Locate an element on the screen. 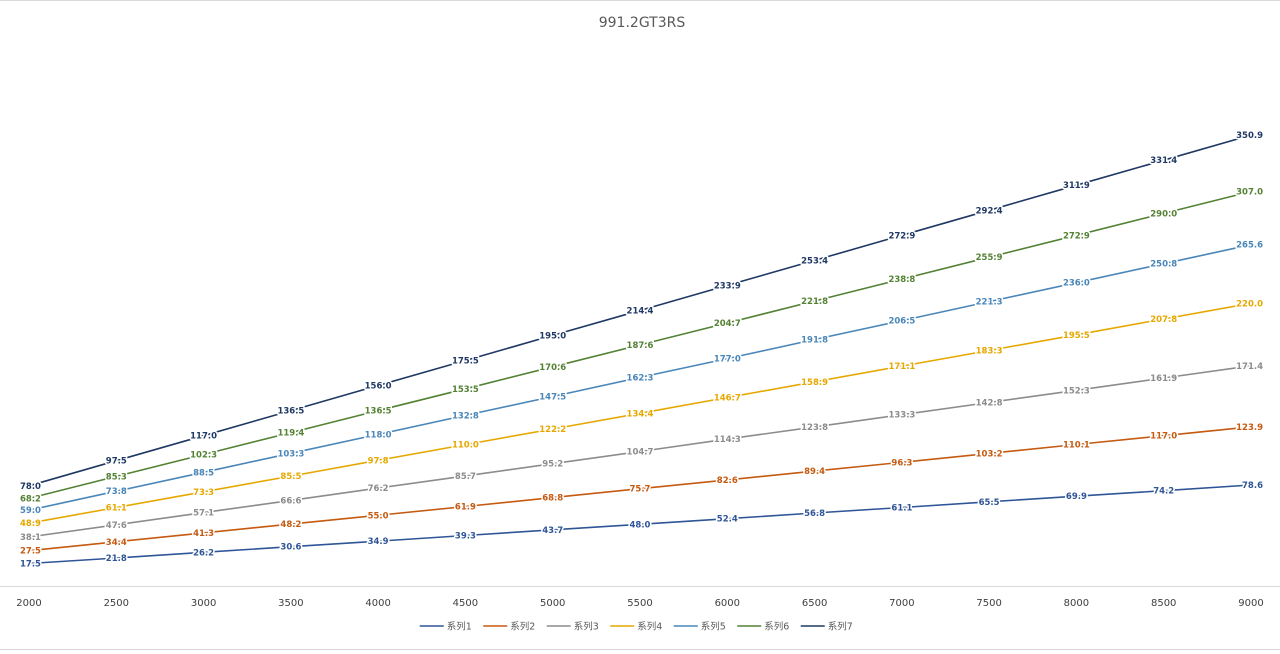 Image resolution: width=1280 pixels, height=654 pixels. data-label: 292.4 is located at coordinates (989, 211).